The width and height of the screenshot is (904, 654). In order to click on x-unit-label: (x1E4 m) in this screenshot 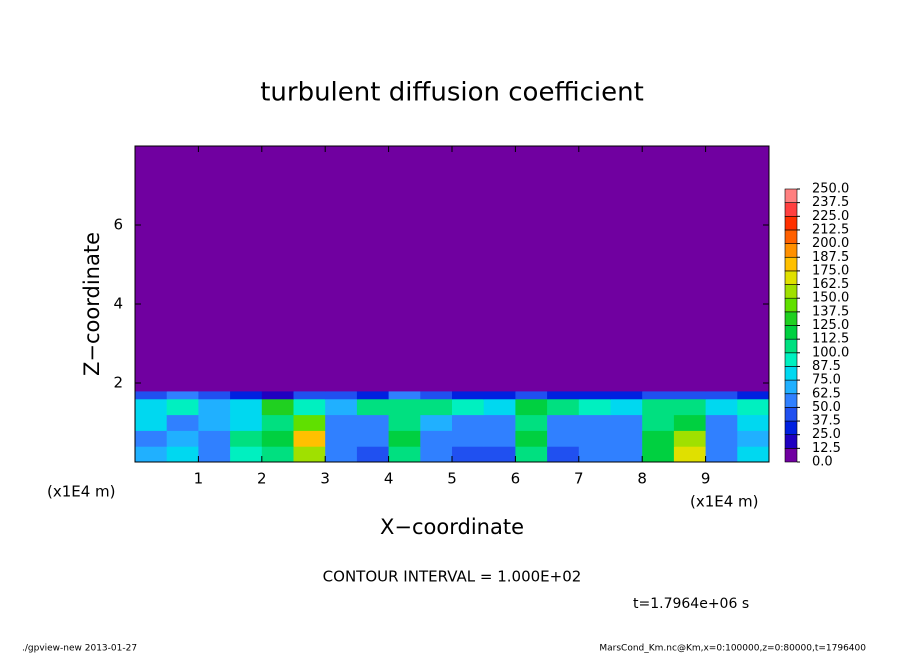, I will do `click(81, 492)`.